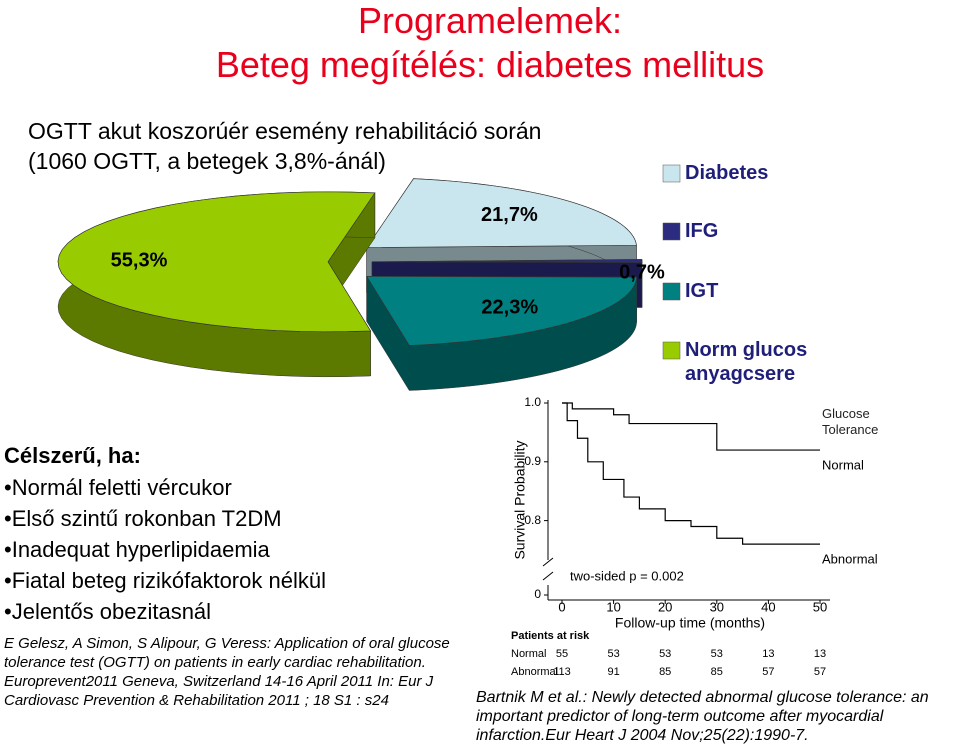  What do you see at coordinates (850, 421) in the screenshot?
I see `legend-title: Glucose Tolerance` at bounding box center [850, 421].